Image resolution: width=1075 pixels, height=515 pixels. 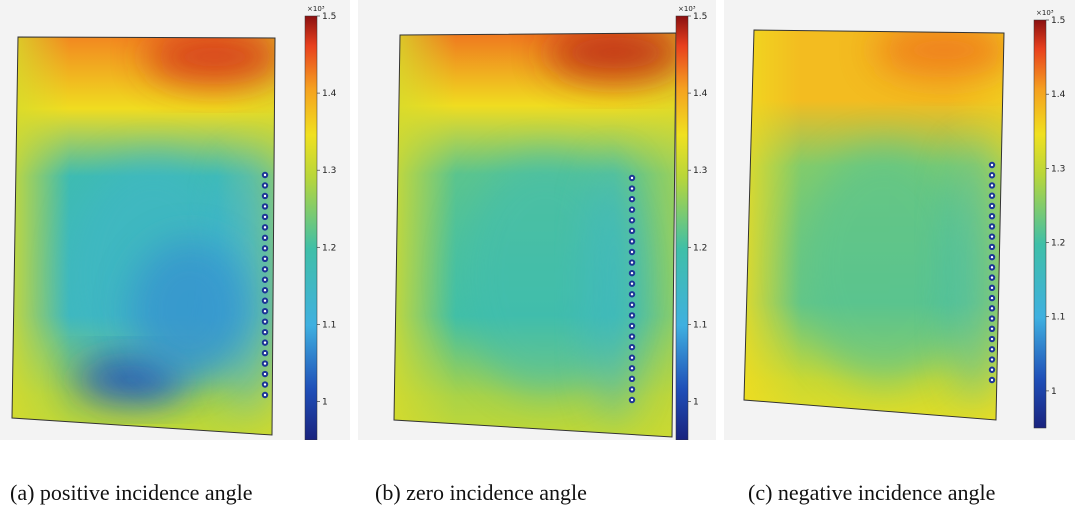 What do you see at coordinates (872, 492) in the screenshot?
I see `caption-c: (c) negative incidence angle` at bounding box center [872, 492].